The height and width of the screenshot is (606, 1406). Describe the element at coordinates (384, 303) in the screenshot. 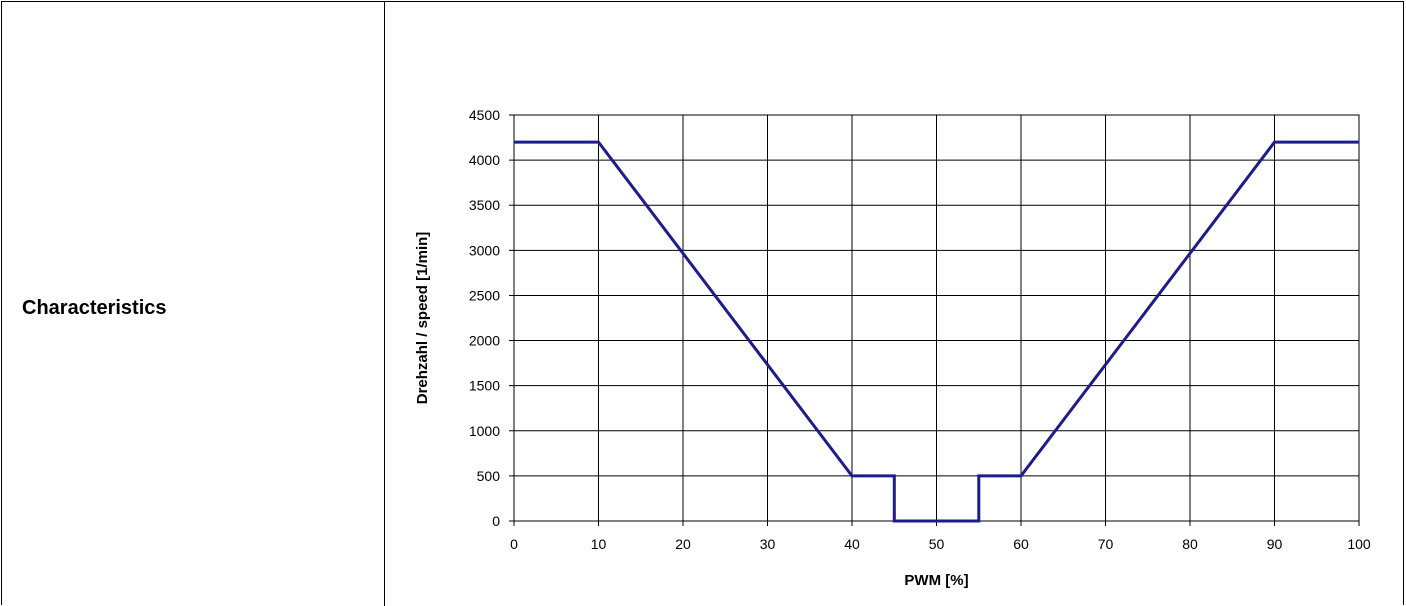

I see `table-column-divider` at that location.